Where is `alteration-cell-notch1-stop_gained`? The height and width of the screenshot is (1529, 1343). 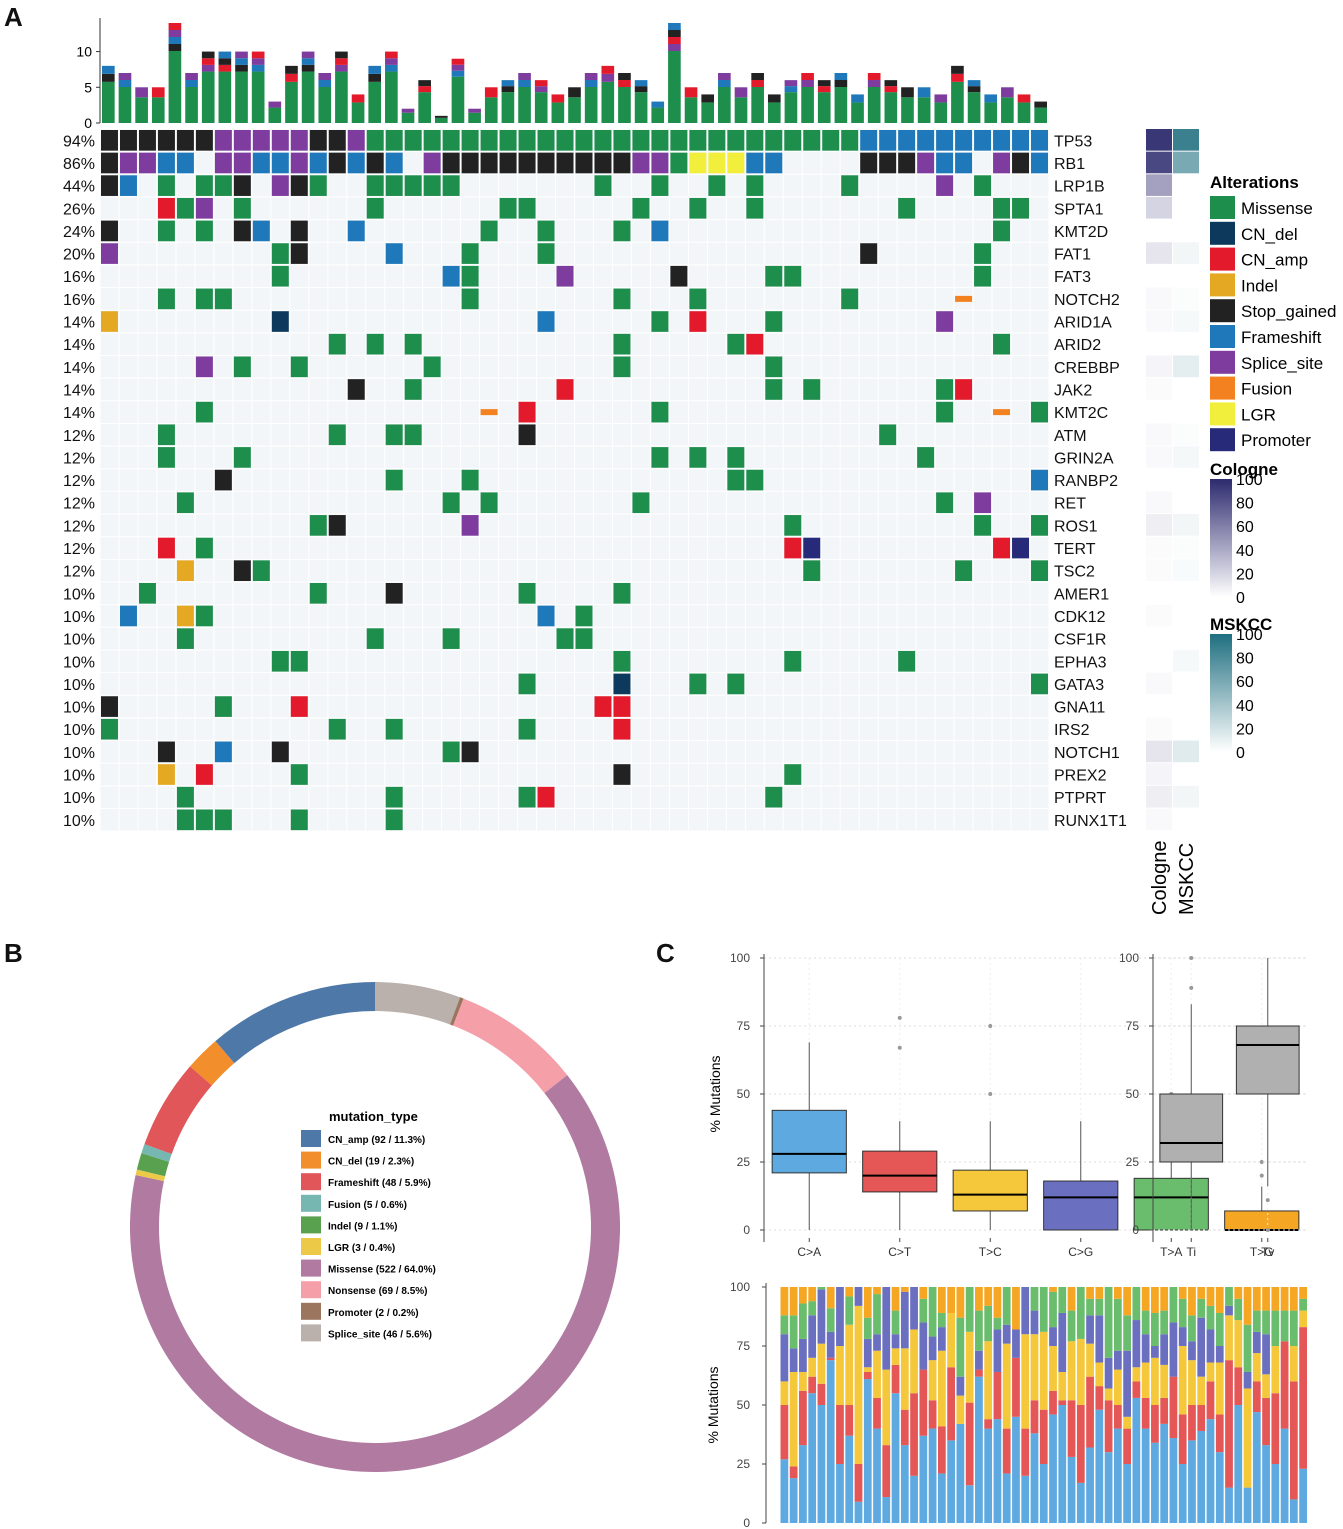 alteration-cell-notch1-stop_gained is located at coordinates (166, 752).